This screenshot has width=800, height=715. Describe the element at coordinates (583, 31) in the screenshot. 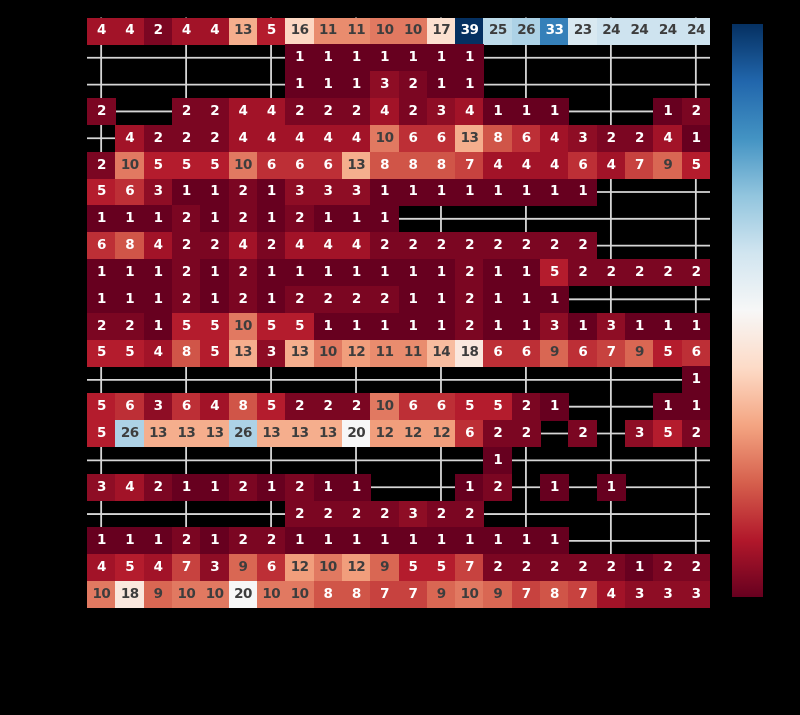

I see `heatmap-cell: 23` at that location.